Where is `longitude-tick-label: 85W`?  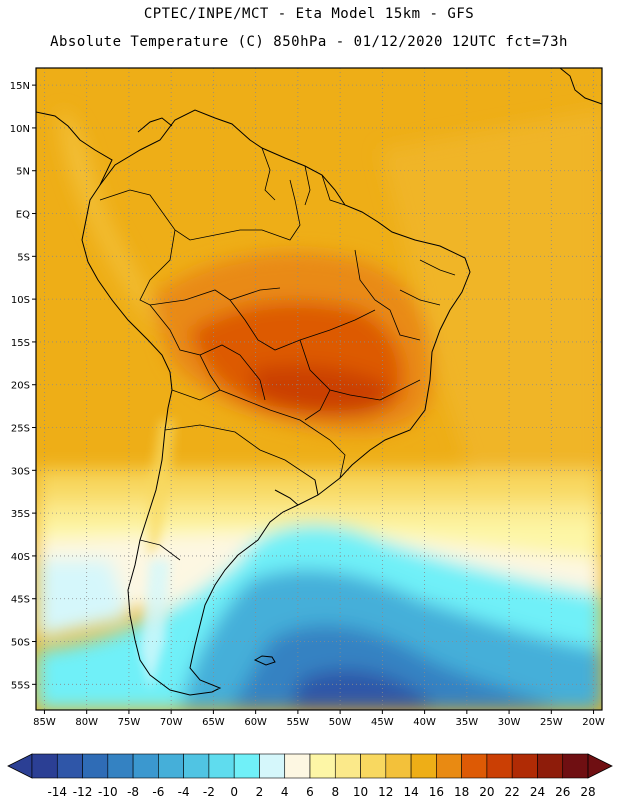
longitude-tick-label: 85W is located at coordinates (44, 722).